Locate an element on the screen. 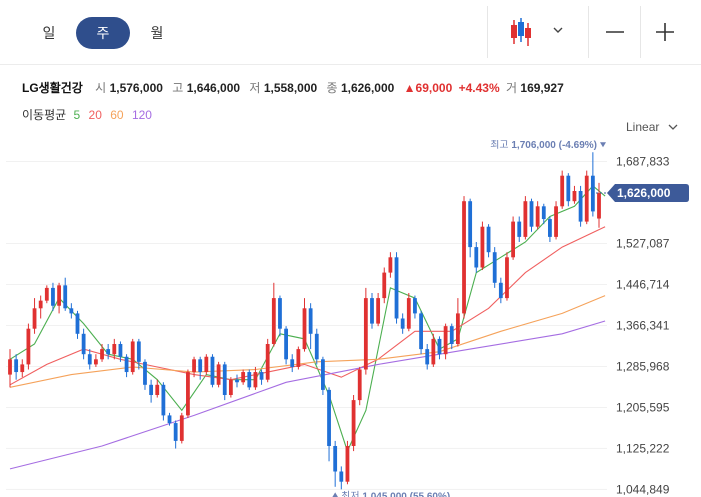  change-percent: +4.43% is located at coordinates (479, 88).